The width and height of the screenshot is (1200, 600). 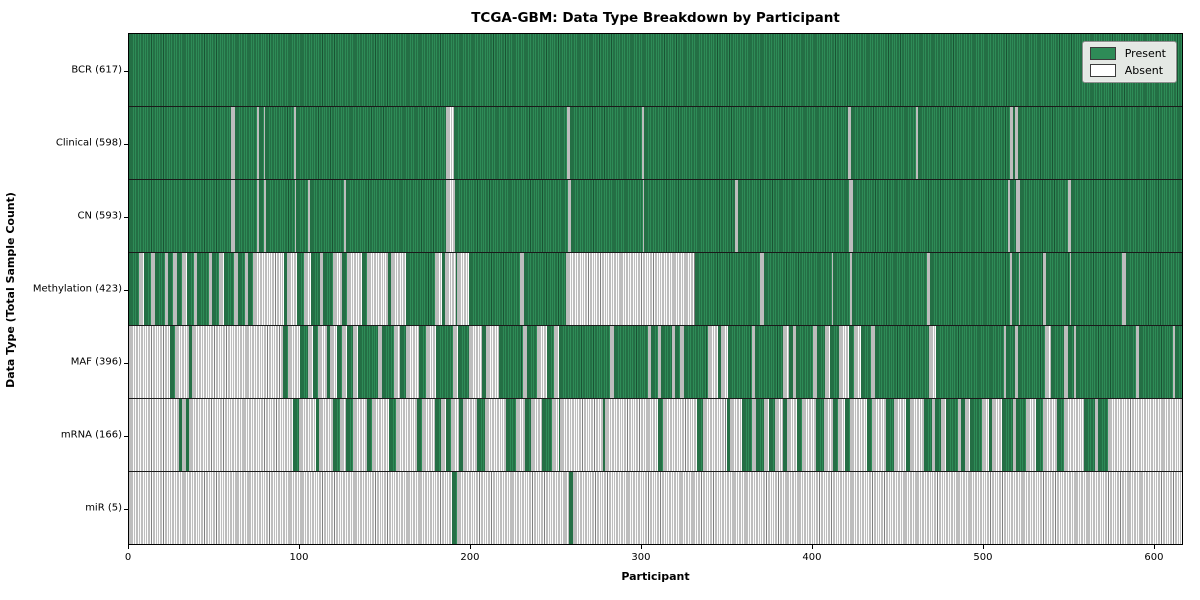 I want to click on y-tick-label-Methylation: Methylation (423), so click(x=77, y=289).